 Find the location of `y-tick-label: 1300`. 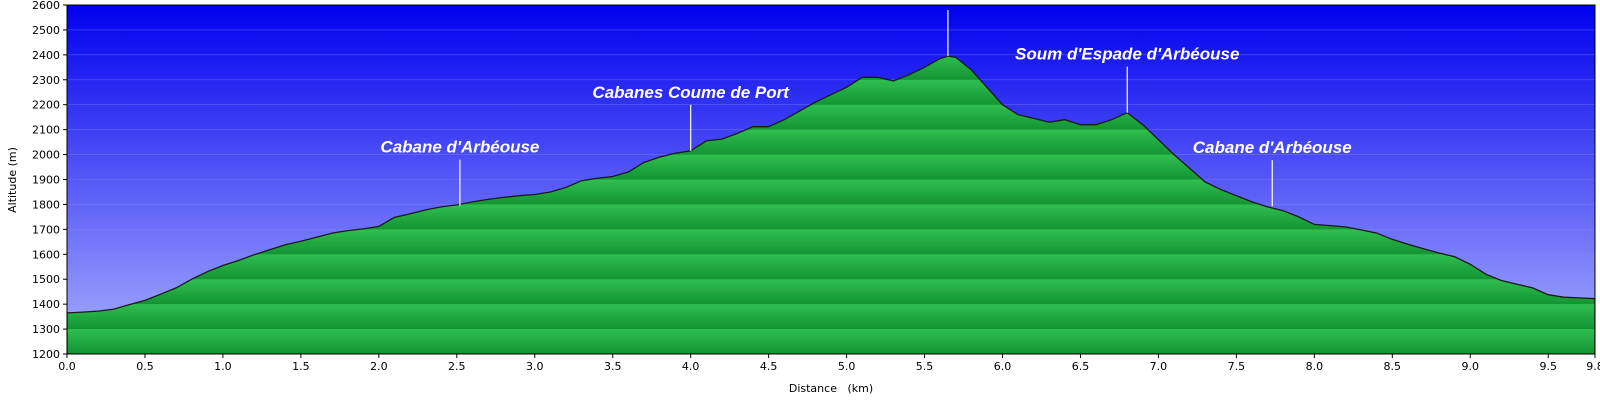

y-tick-label: 1300 is located at coordinates (46, 329).